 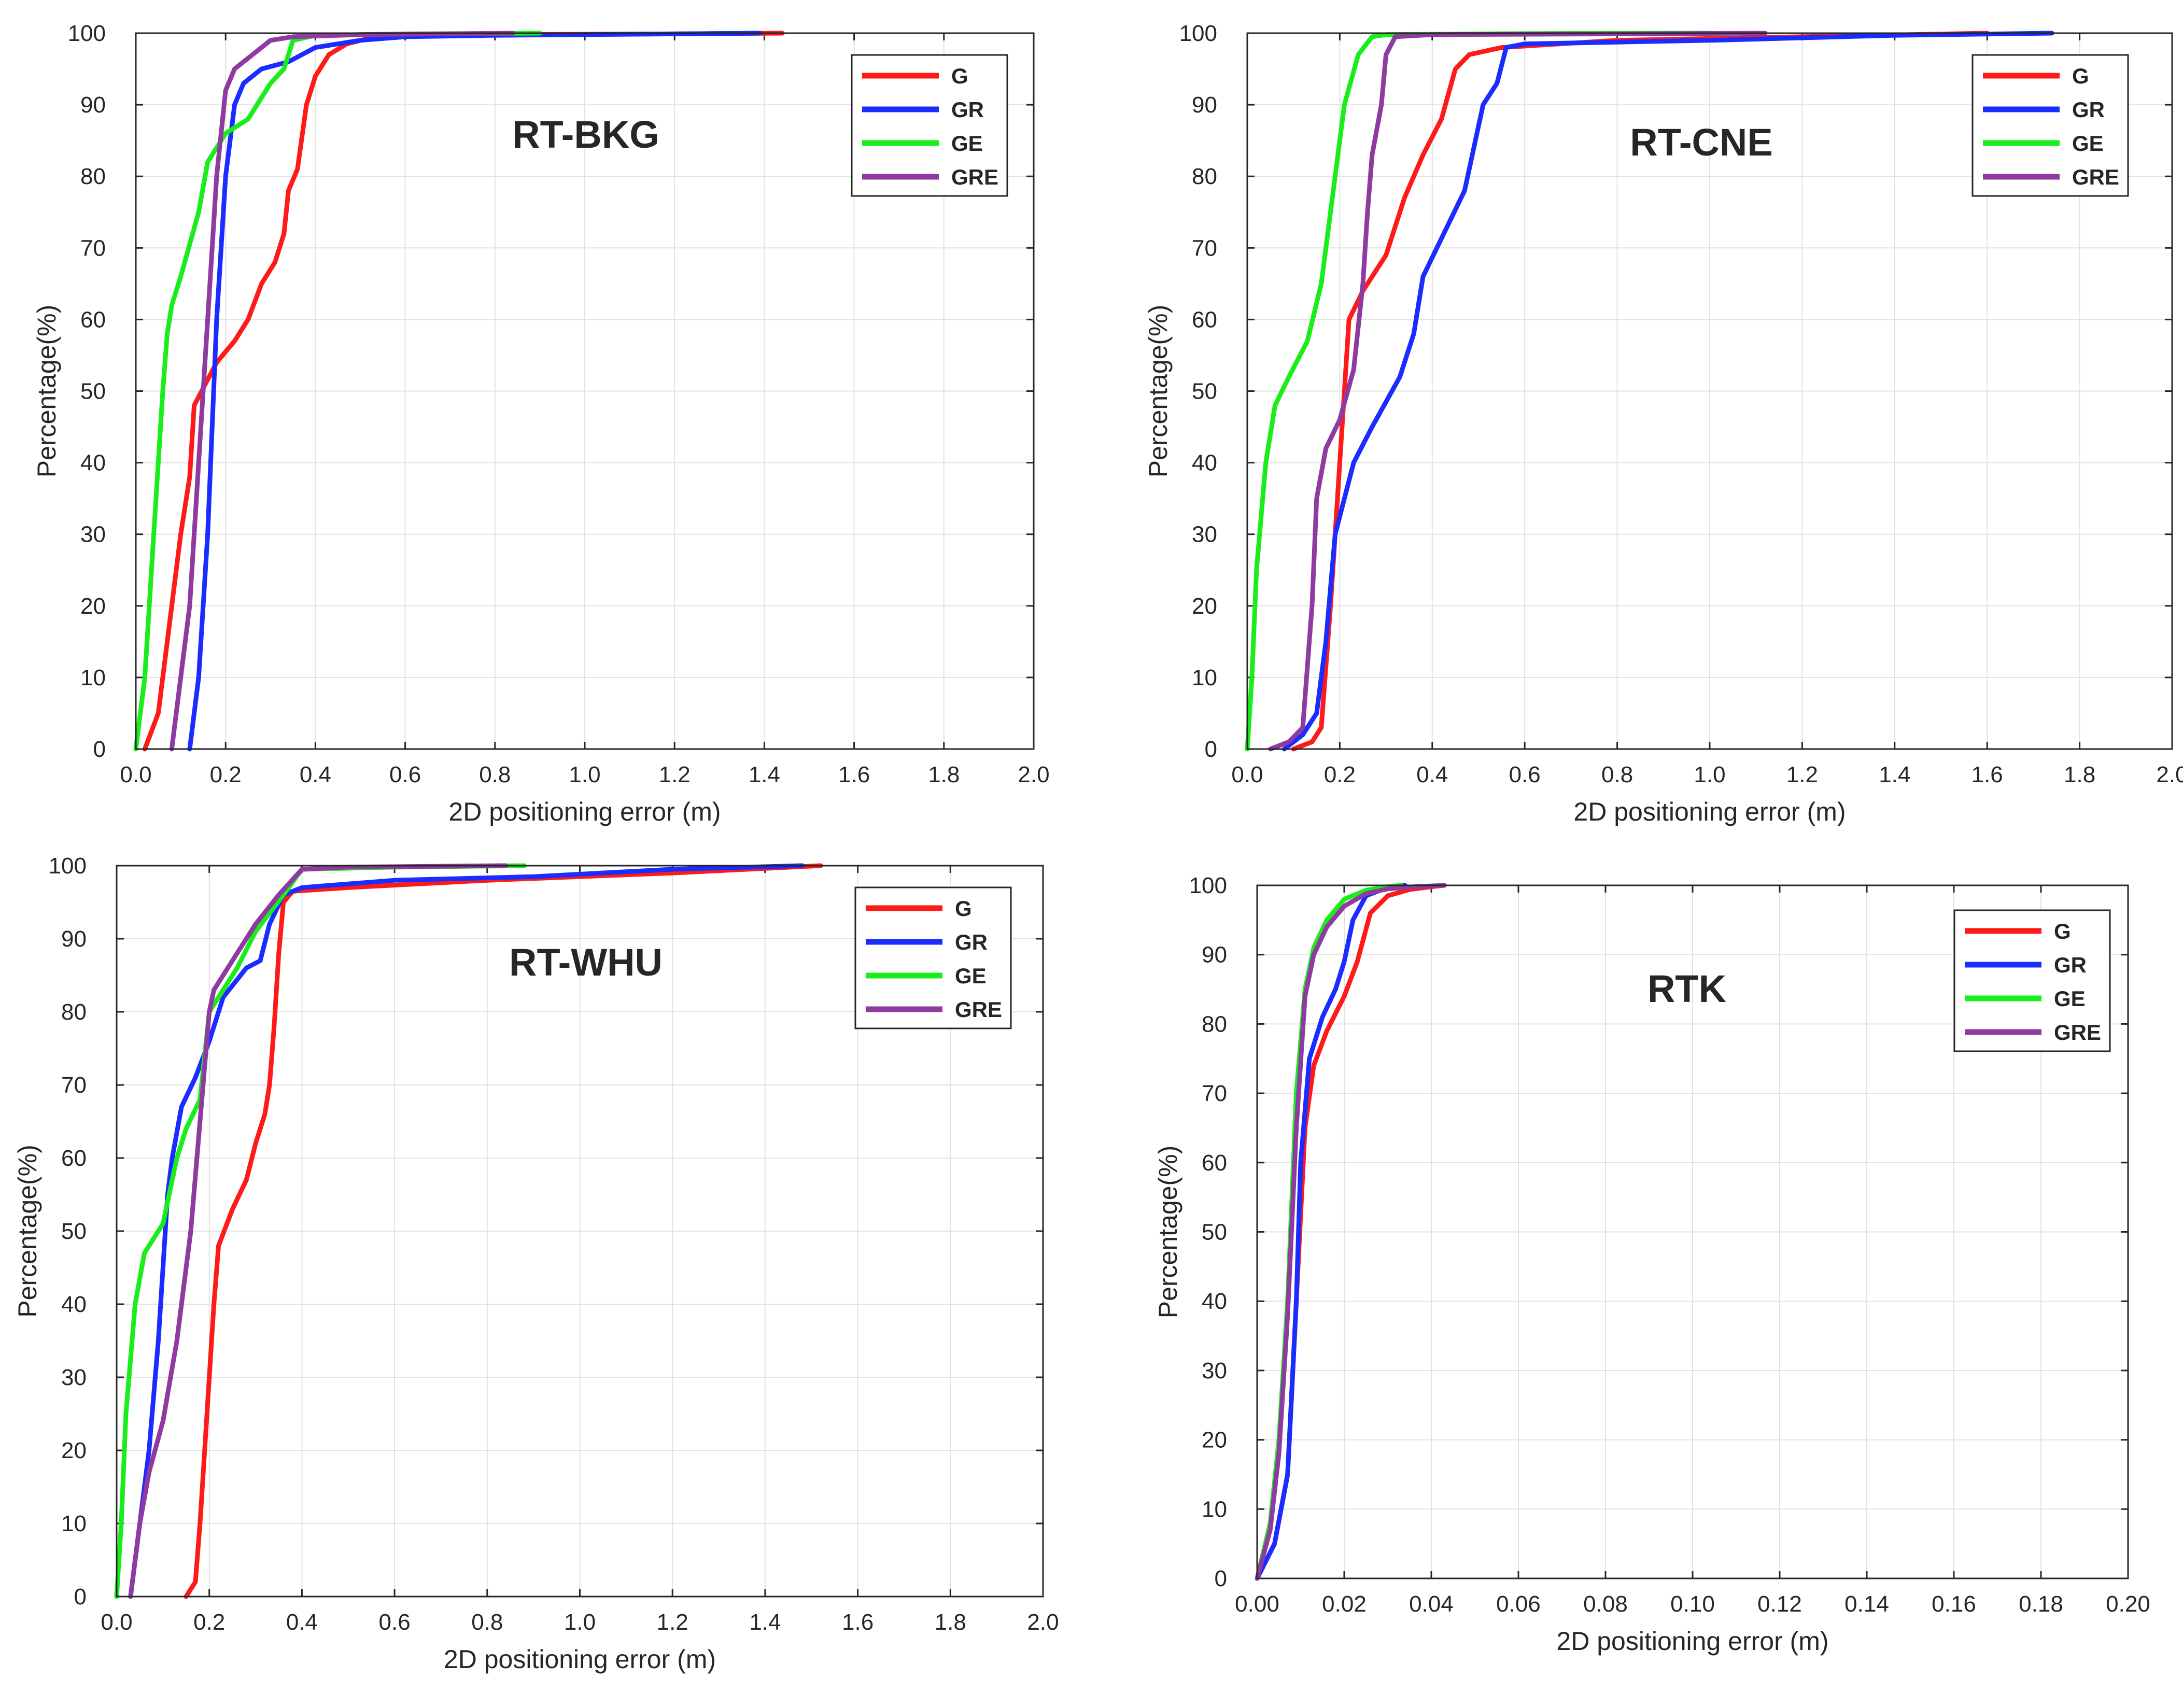 What do you see at coordinates (495, 774) in the screenshot?
I see `x-tick-label: 0.8` at bounding box center [495, 774].